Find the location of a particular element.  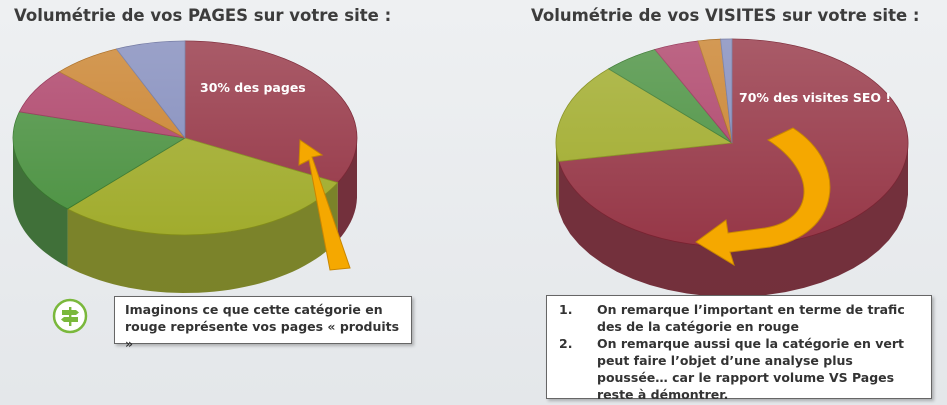

pages-annotation: 30% des pages is located at coordinates (253, 87).